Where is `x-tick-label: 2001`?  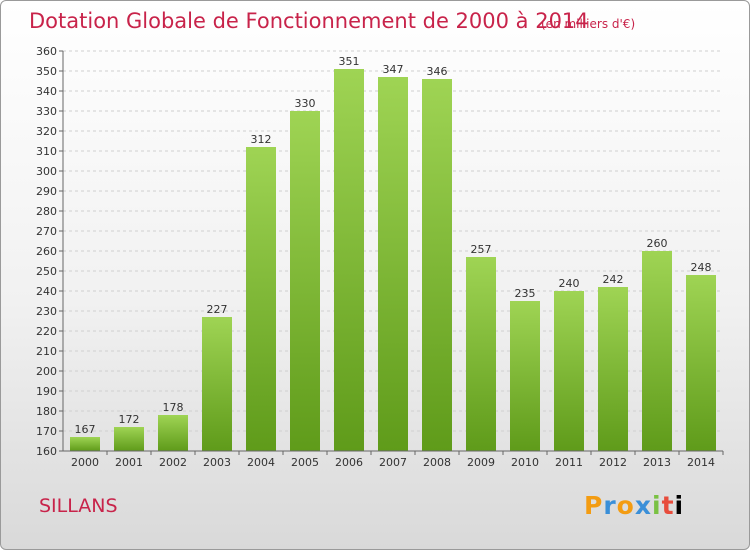 x-tick-label: 2001 is located at coordinates (129, 462).